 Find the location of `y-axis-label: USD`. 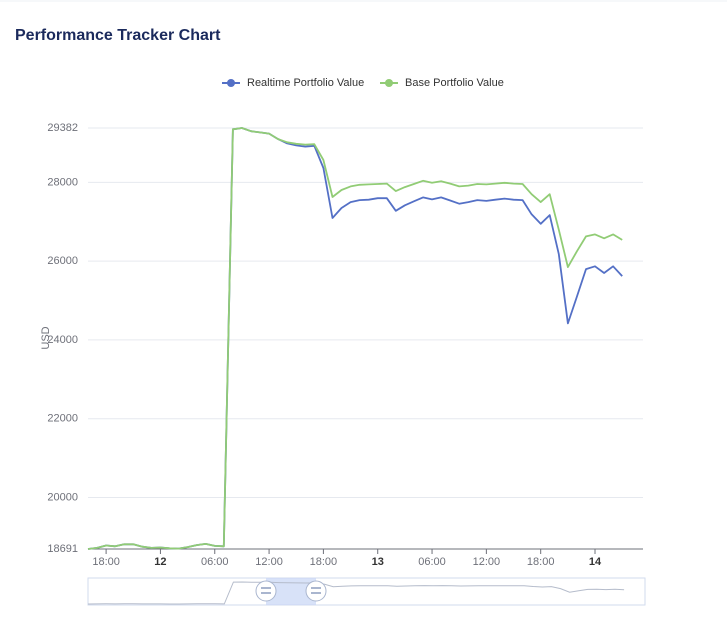

y-axis-label: USD is located at coordinates (46, 337).